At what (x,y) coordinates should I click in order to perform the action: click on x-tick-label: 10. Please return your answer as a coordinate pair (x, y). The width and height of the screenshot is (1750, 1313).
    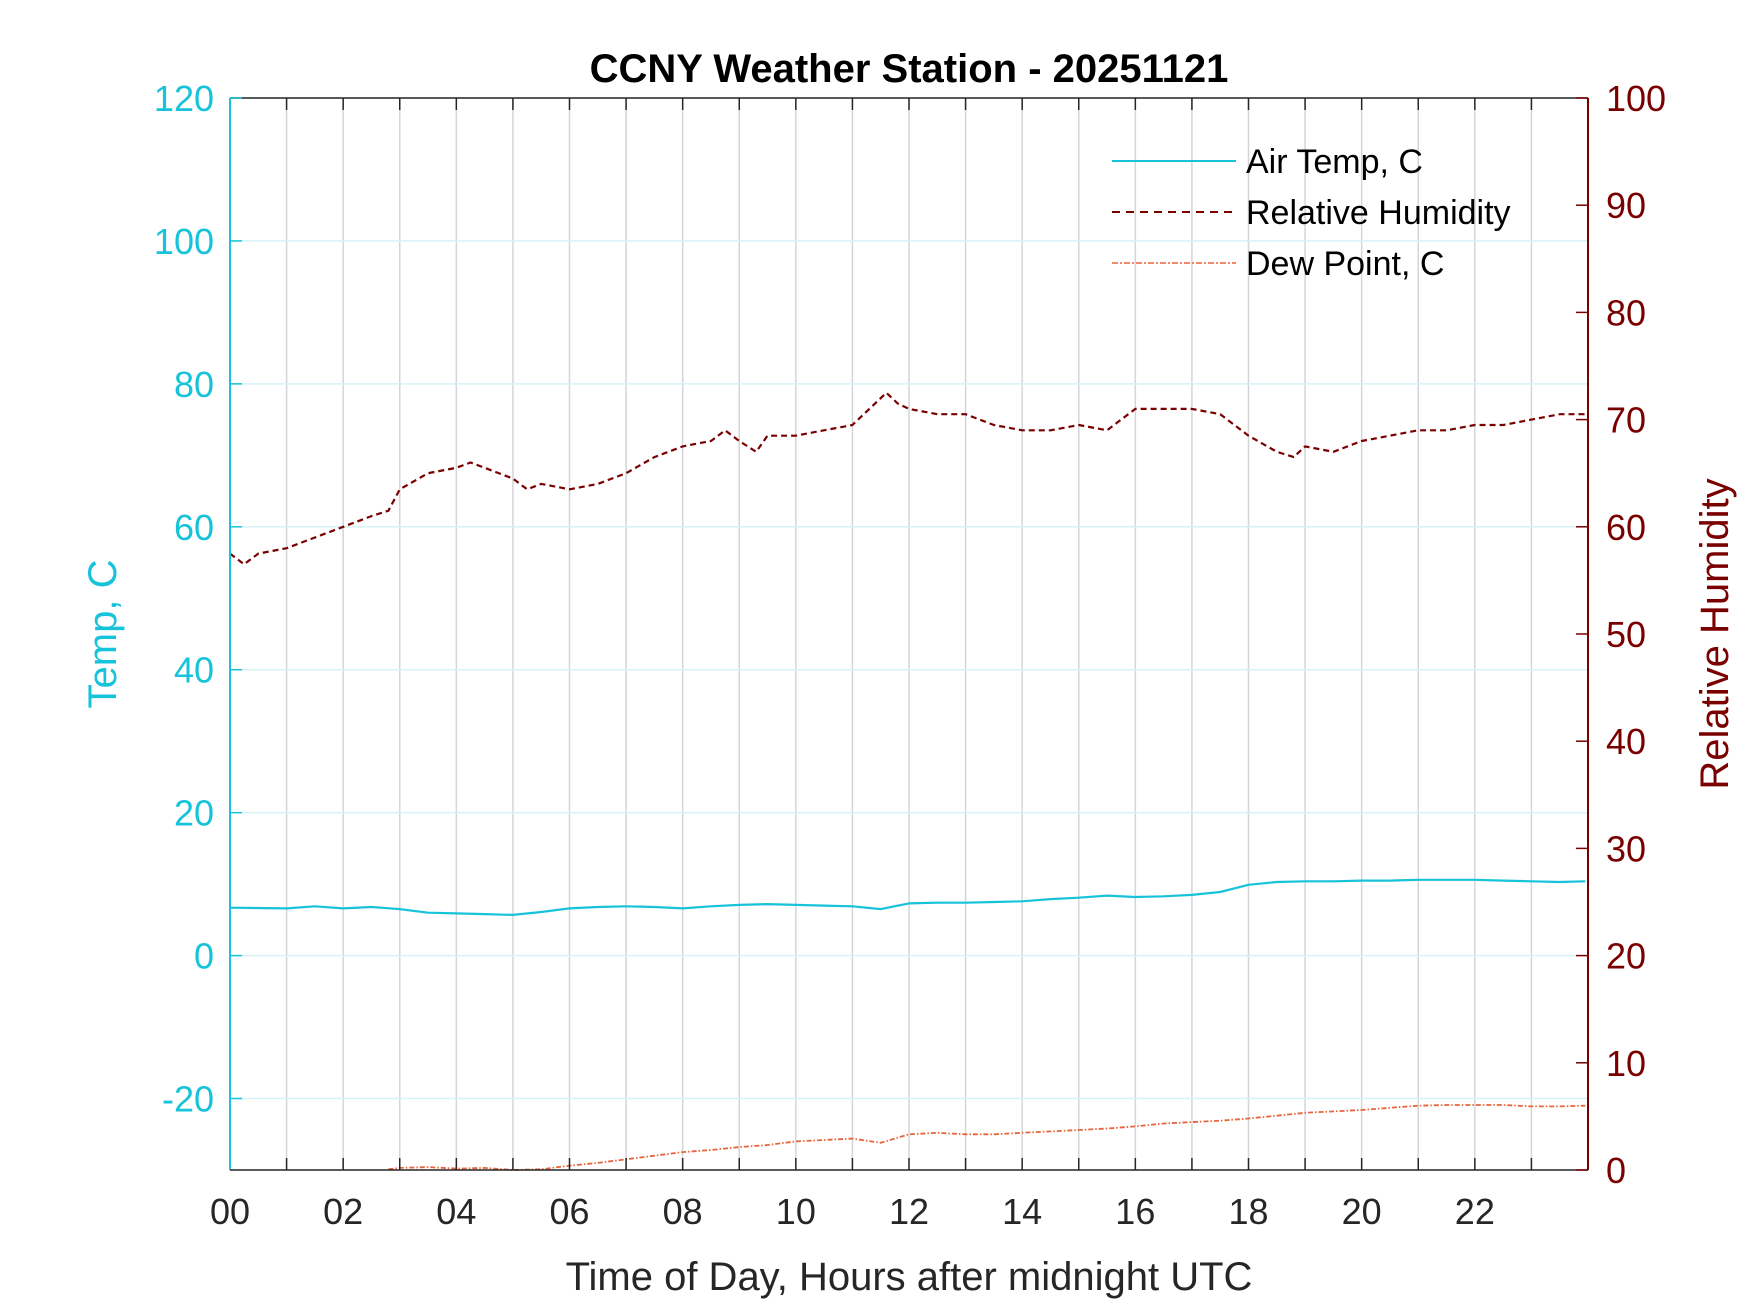
    Looking at the image, I should click on (796, 1211).